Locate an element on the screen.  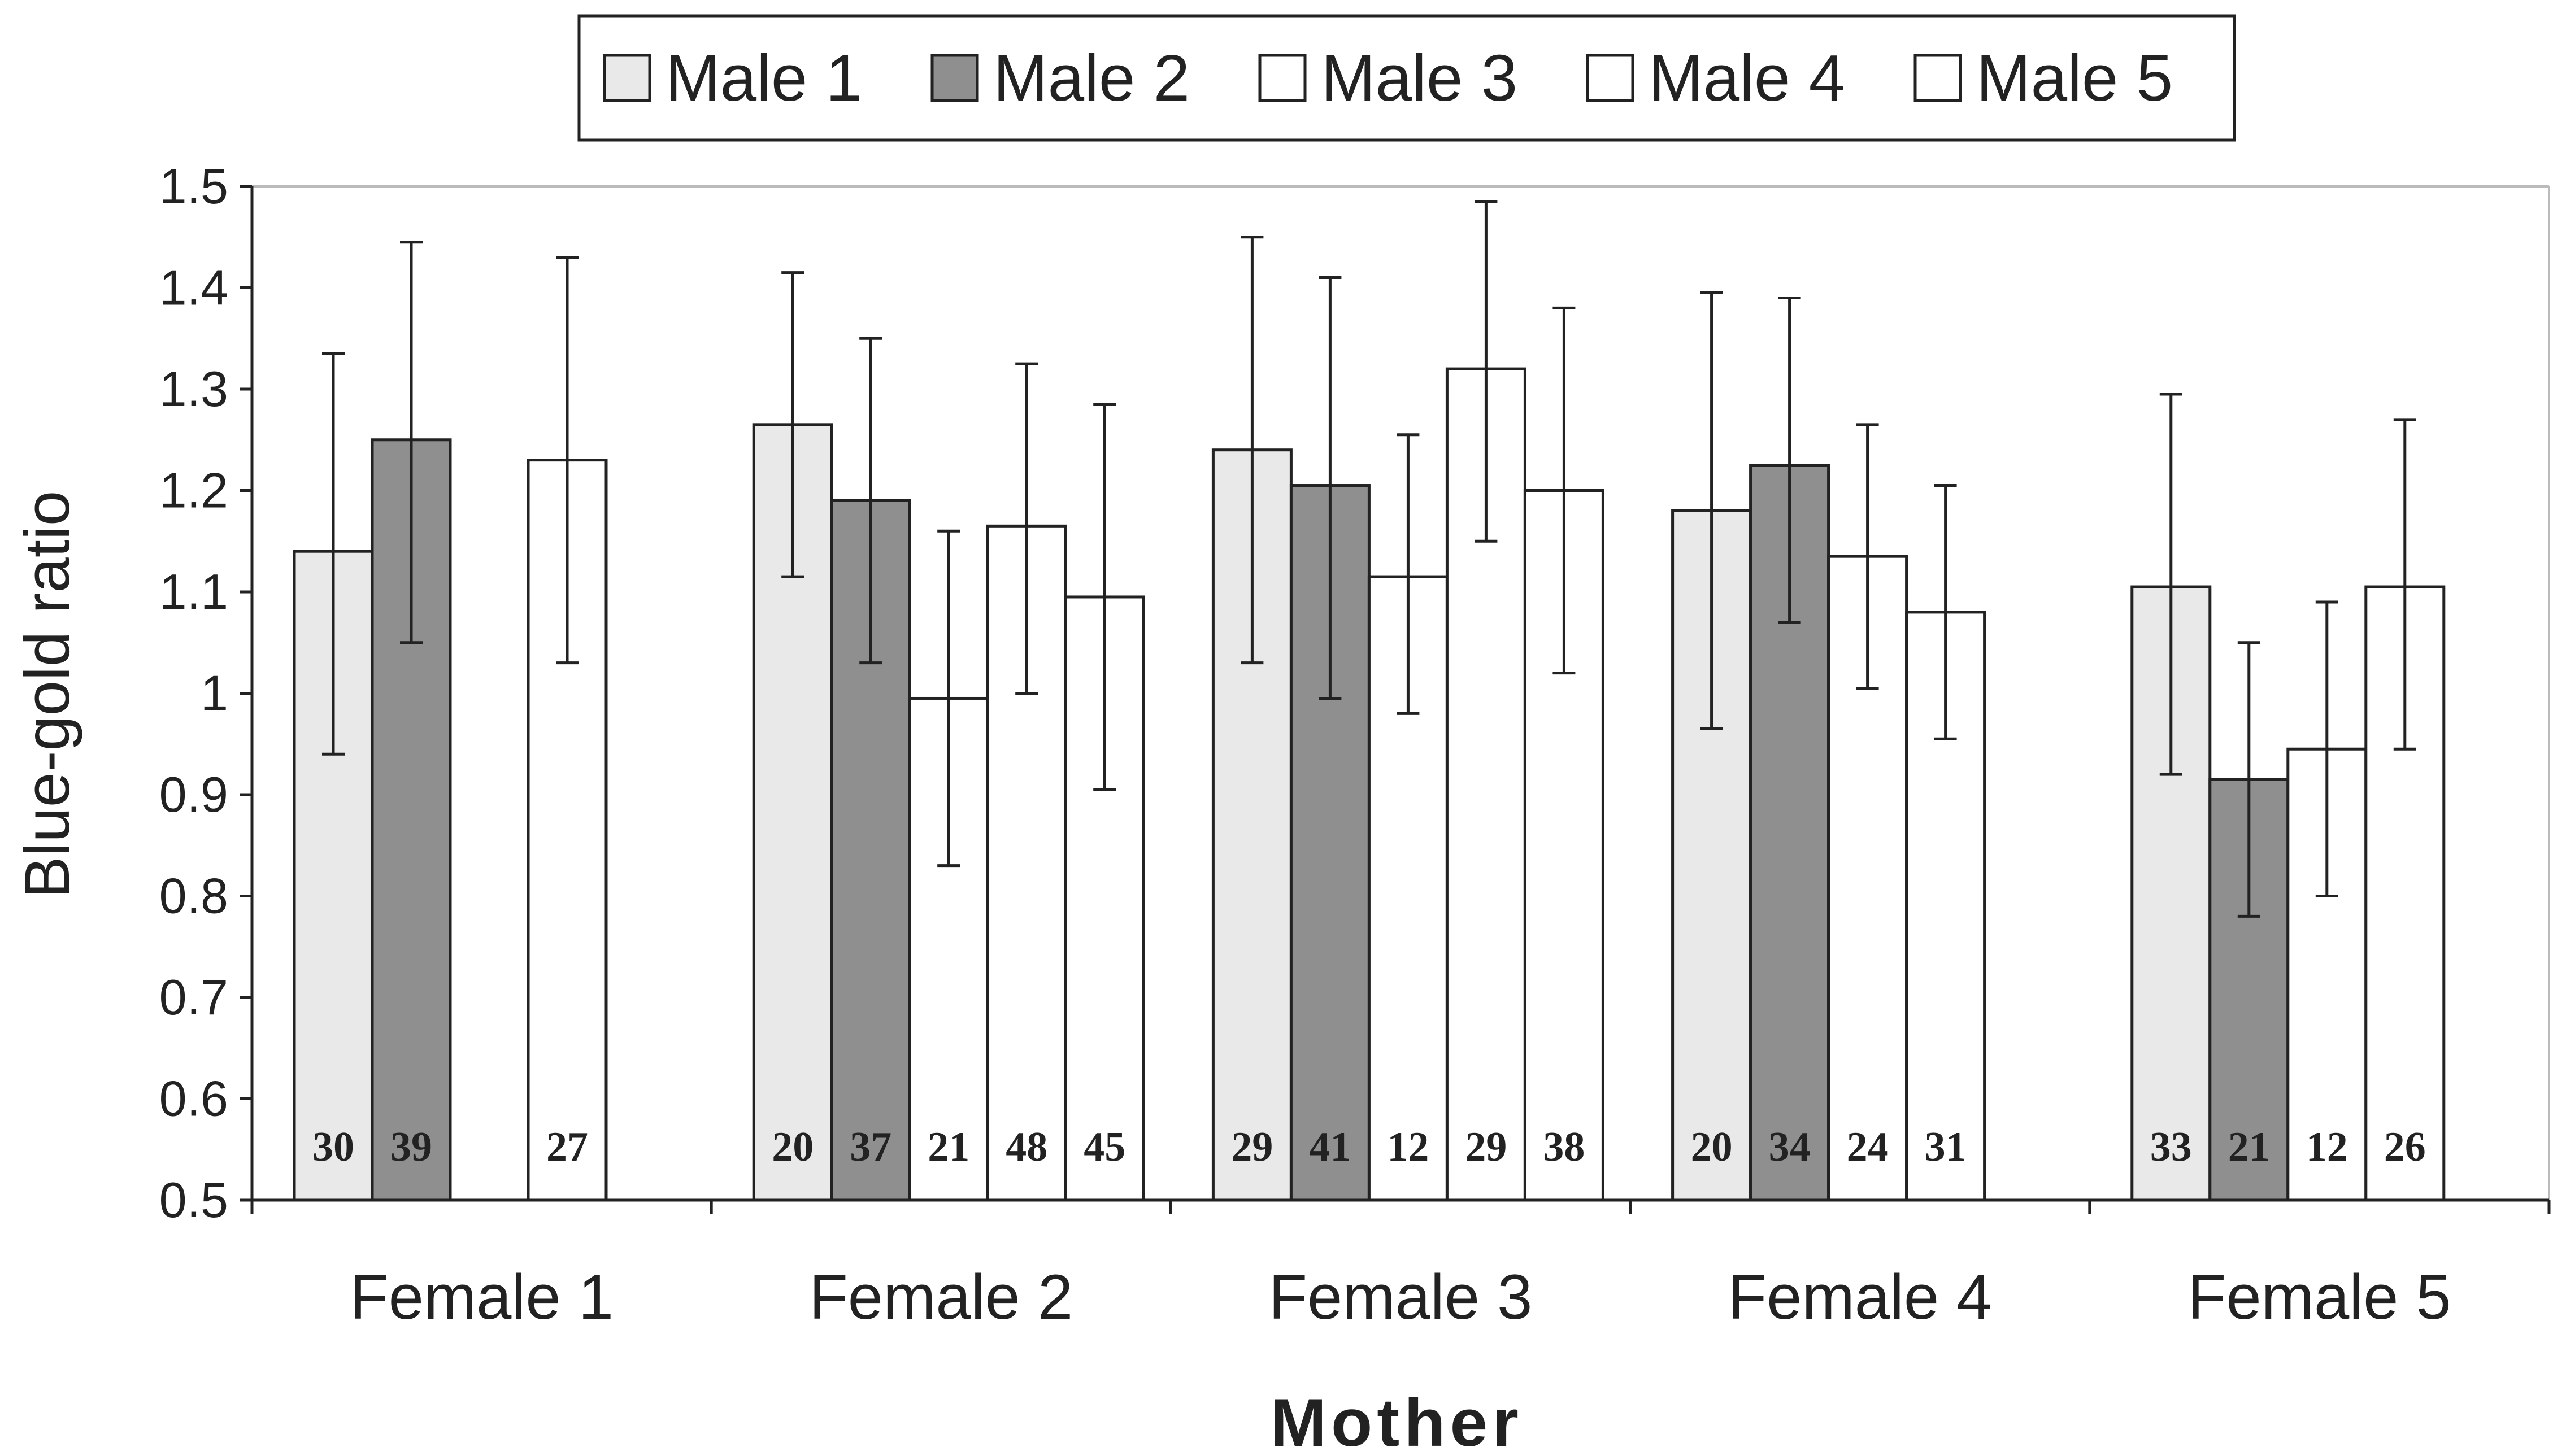
sample-size-label: 34 is located at coordinates (1790, 1147).